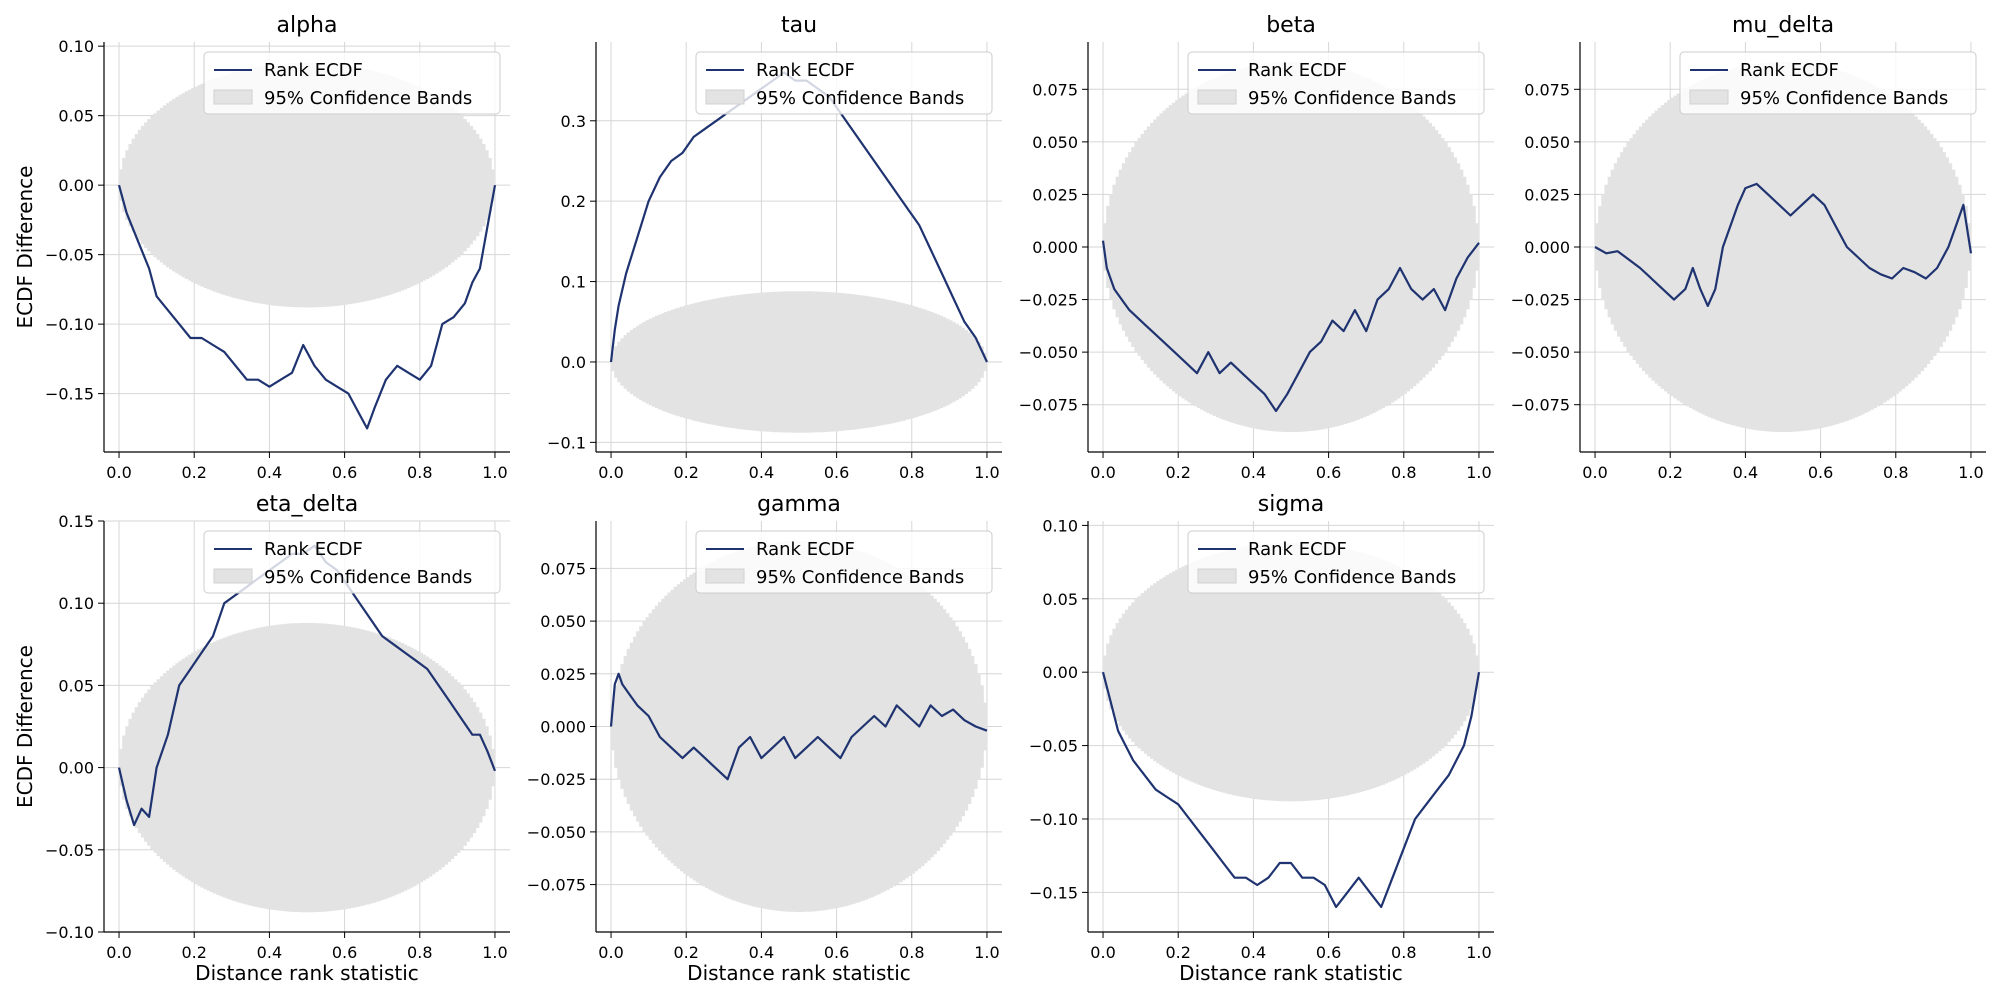  I want to click on chart-3-ytick-label-5: −0.050, so click(1540, 352).